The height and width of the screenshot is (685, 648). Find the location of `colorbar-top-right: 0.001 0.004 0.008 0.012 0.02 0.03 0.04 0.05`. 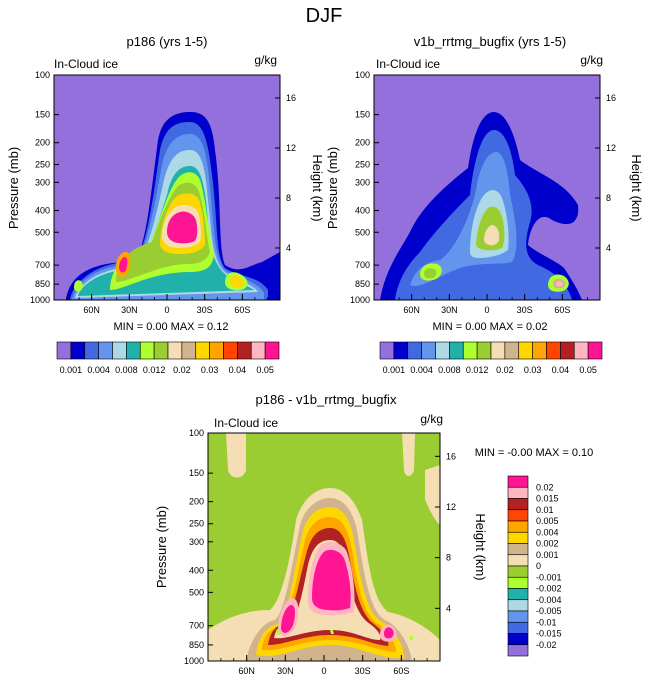

colorbar-top-right: 0.001 0.004 0.008 0.012 0.02 0.03 0.04 0.05 is located at coordinates (491, 358).